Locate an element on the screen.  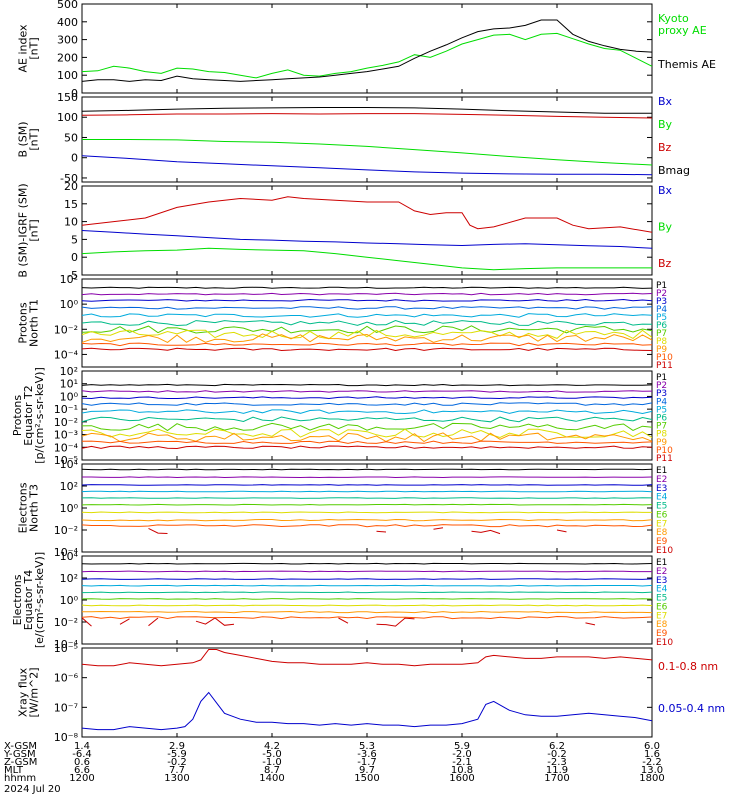
y-axis-label: AE index[nT] is located at coordinates (29, 48).